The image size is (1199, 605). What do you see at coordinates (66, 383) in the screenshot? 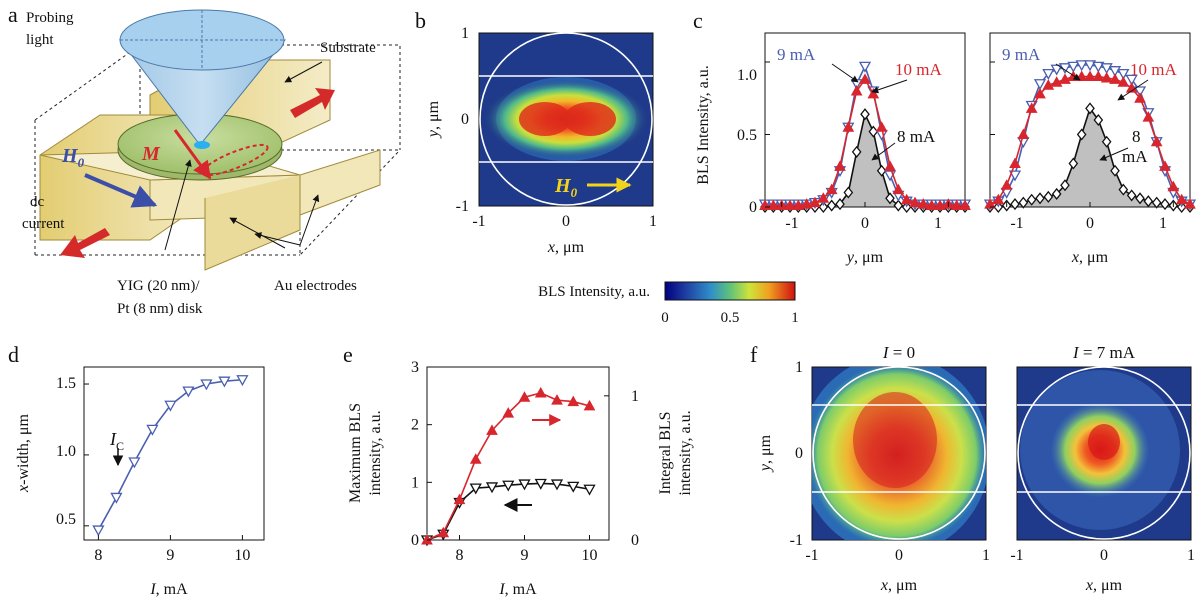
I see `d-ytick-15: 1.5` at bounding box center [66, 383].